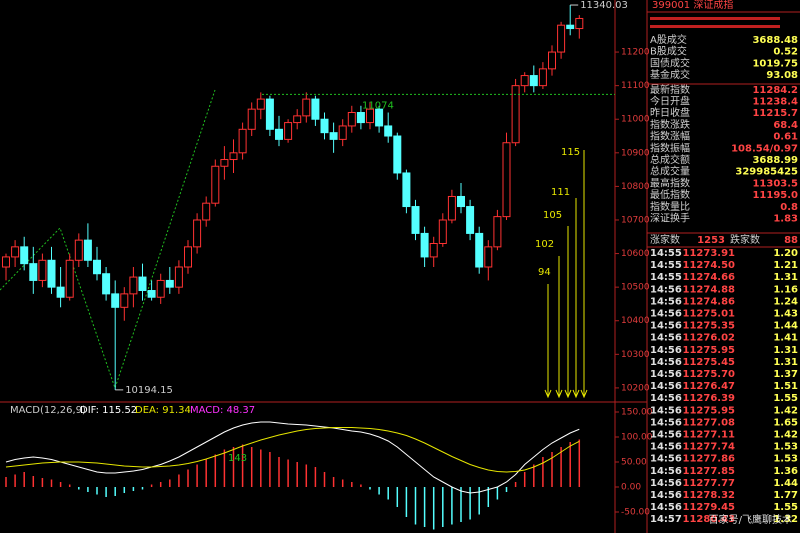 This screenshot has height=533, width=800. Describe the element at coordinates (791, 240) in the screenshot. I see `breadth: 88` at that location.